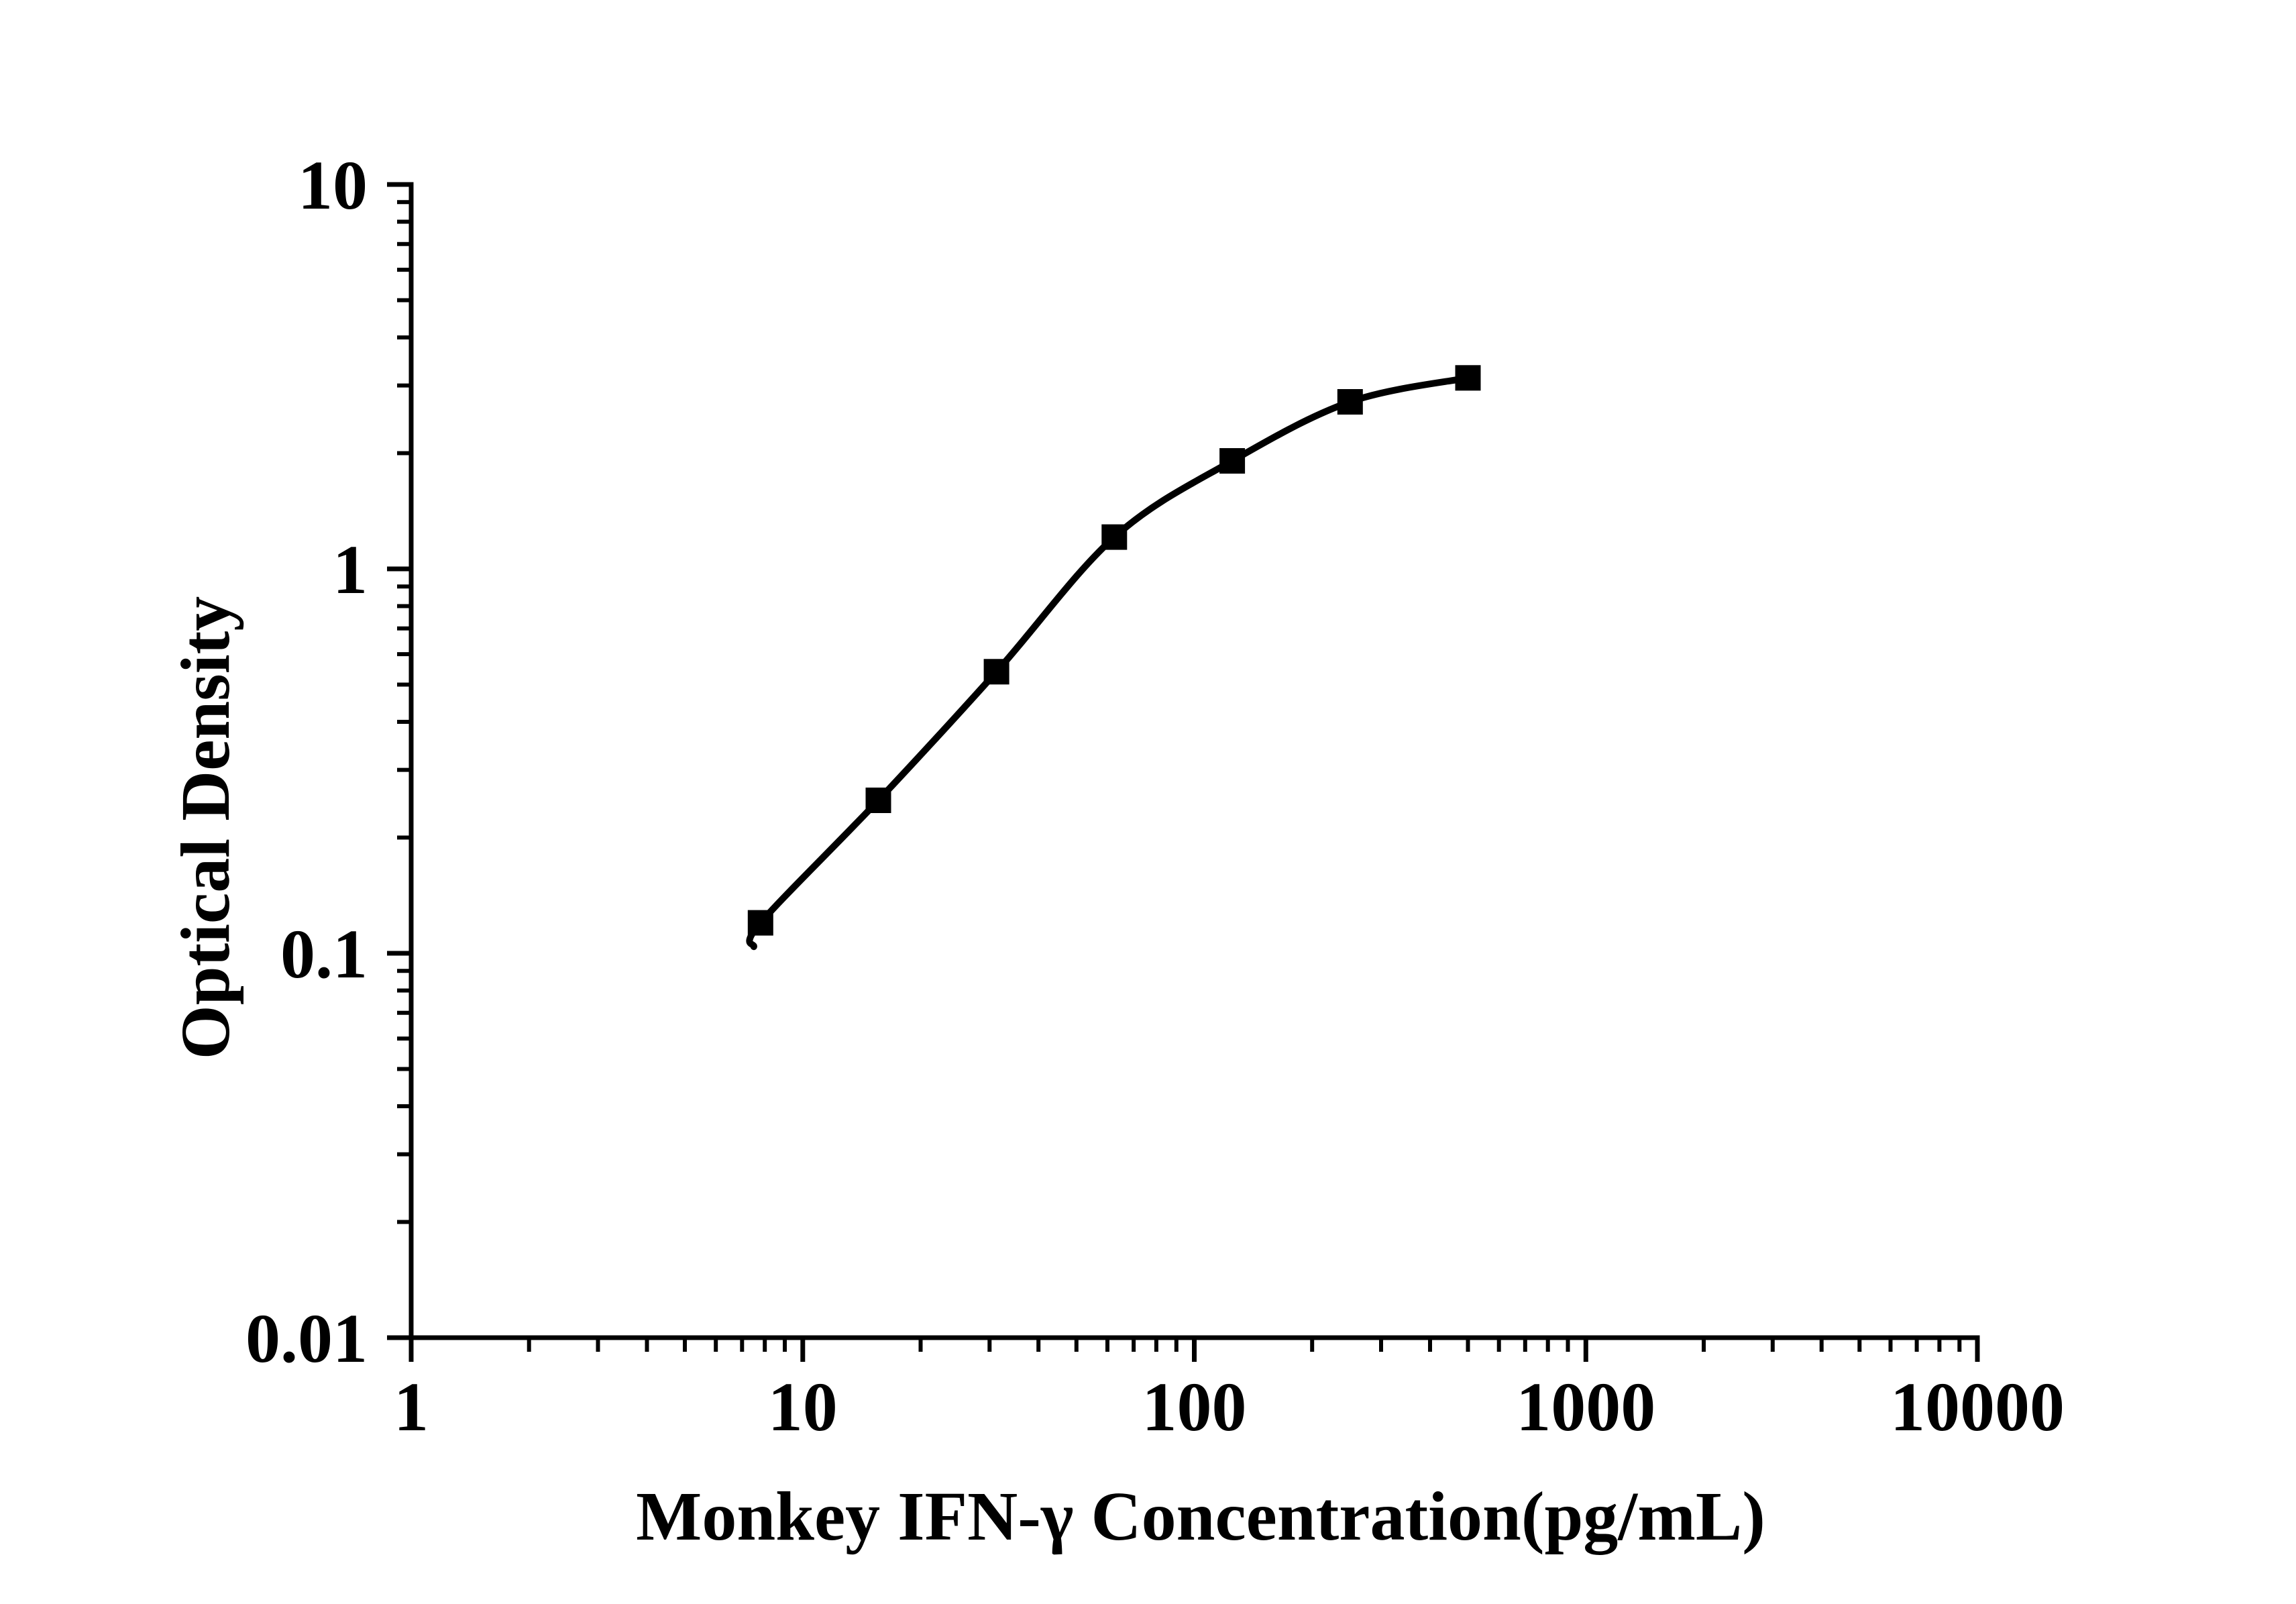  I want to click on x-tick-label: 10, so click(803, 1407).